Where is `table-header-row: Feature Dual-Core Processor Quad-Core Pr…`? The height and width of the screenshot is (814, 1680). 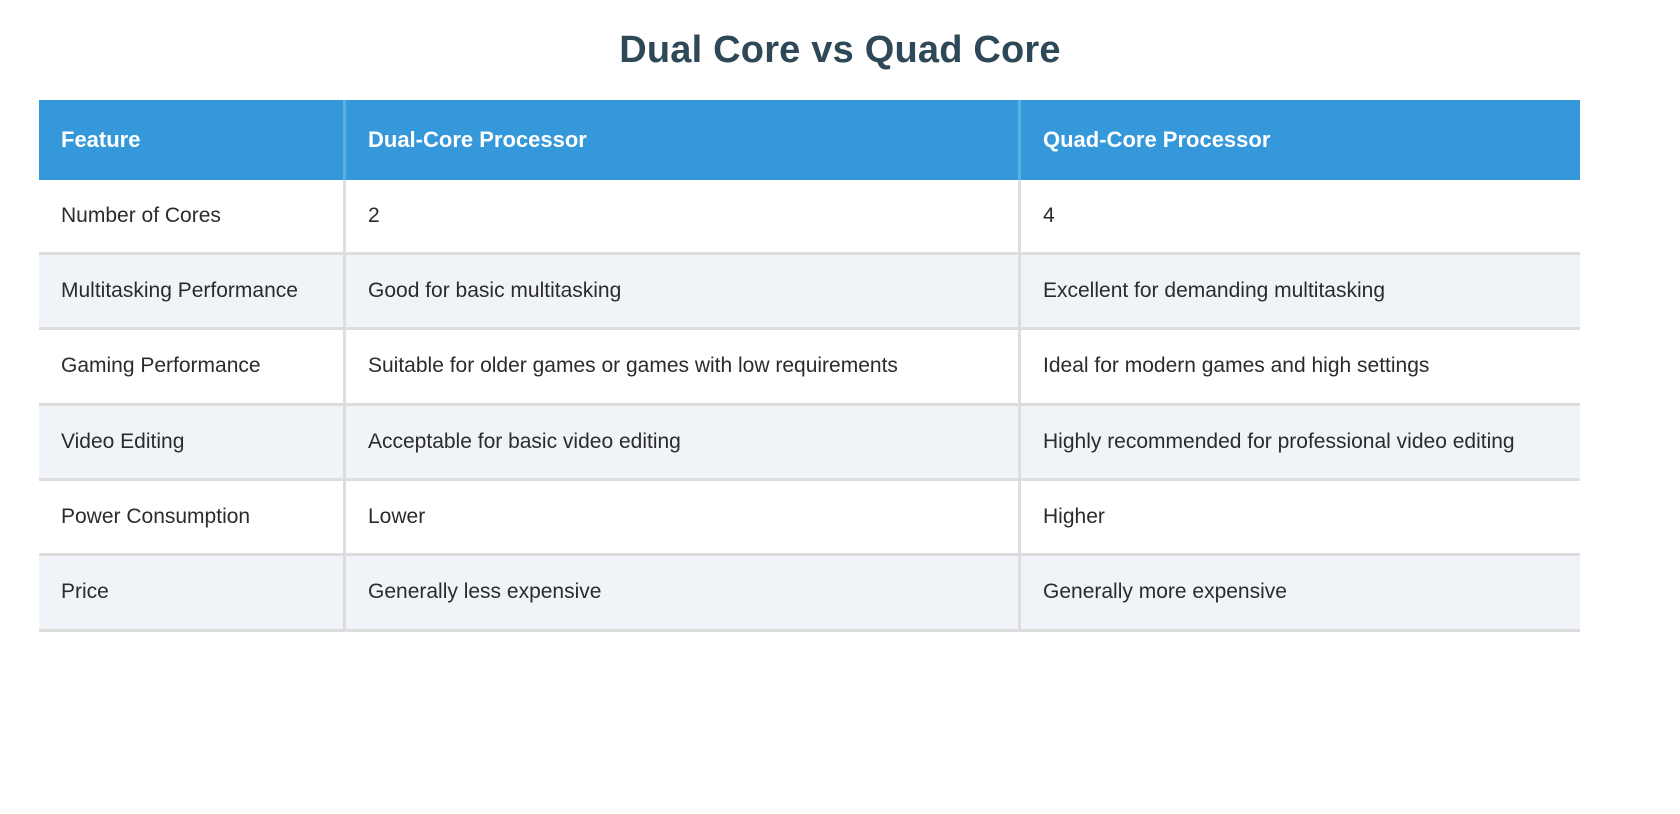 table-header-row: Feature Dual-Core Processor Quad-Core Pr… is located at coordinates (809, 140).